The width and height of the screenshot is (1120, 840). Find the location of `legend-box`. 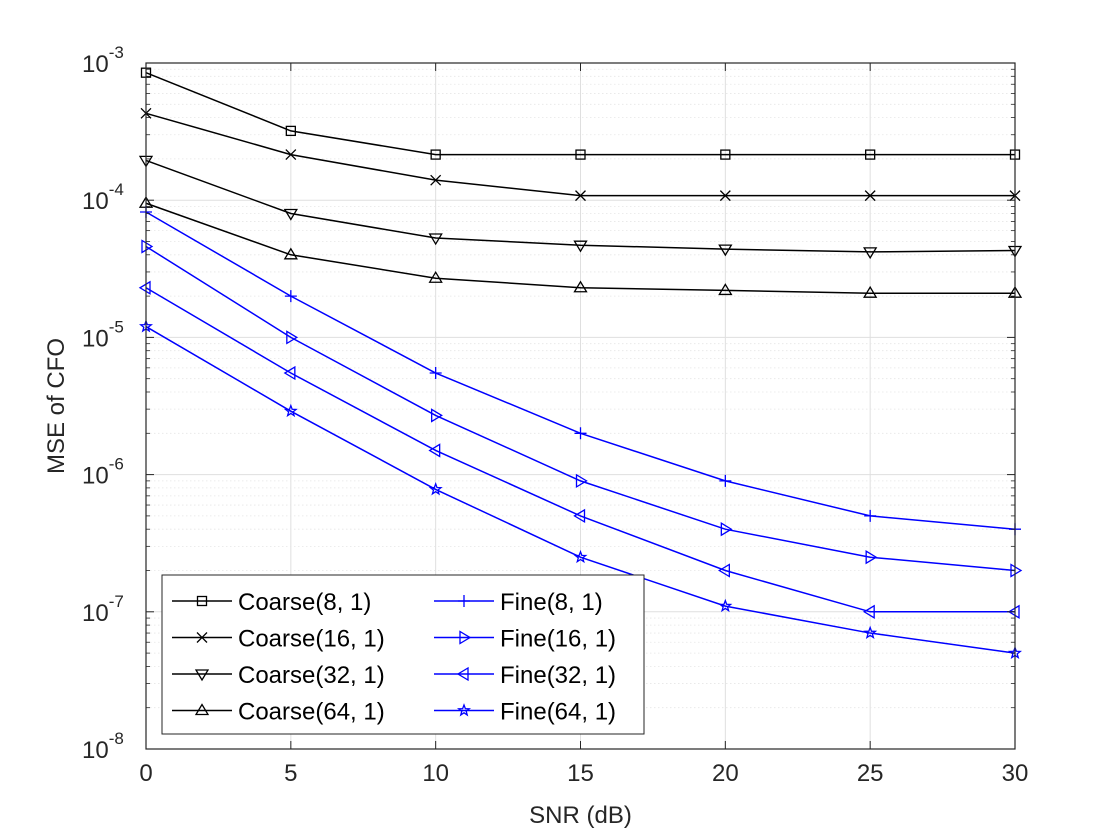

legend-box is located at coordinates (403, 654).